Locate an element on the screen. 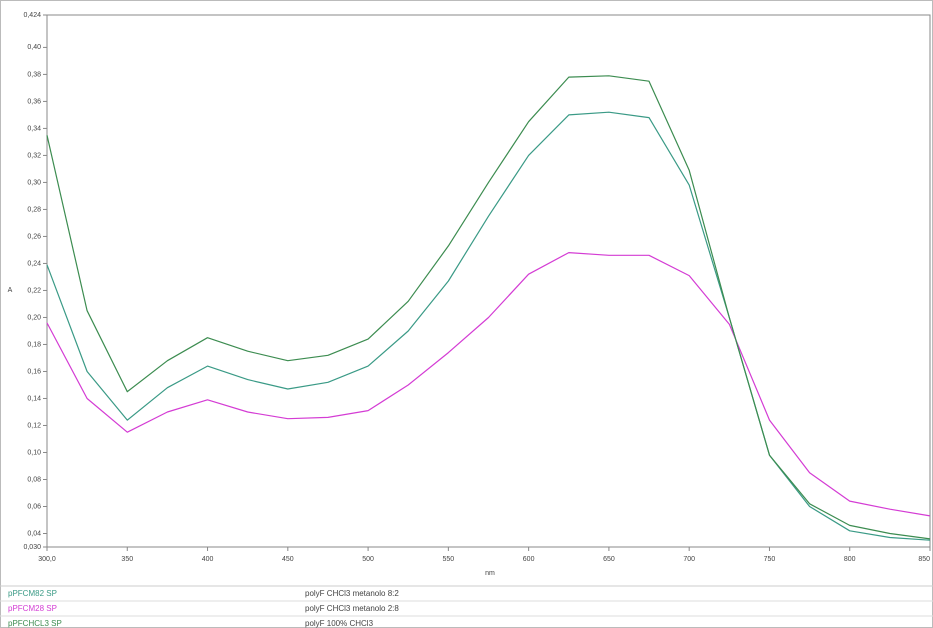 Image resolution: width=933 pixels, height=628 pixels. legend-description: polyF 100% CHCl3 is located at coordinates (339, 623).